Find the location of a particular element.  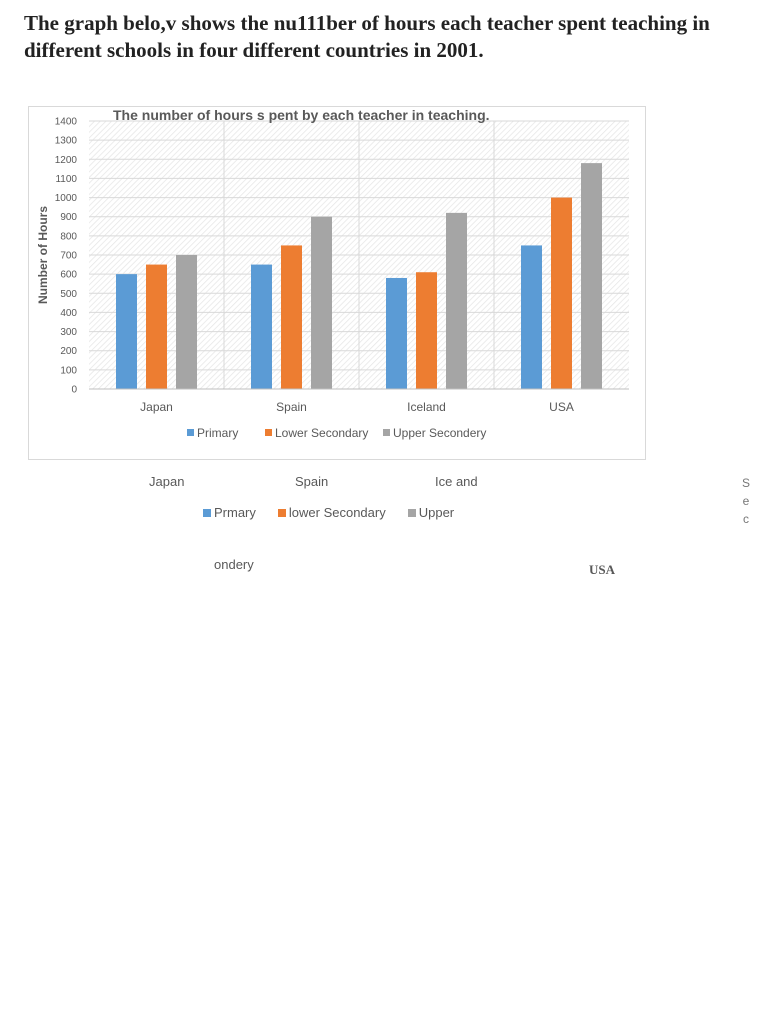

y-tick-label: 900 is located at coordinates (68, 217).